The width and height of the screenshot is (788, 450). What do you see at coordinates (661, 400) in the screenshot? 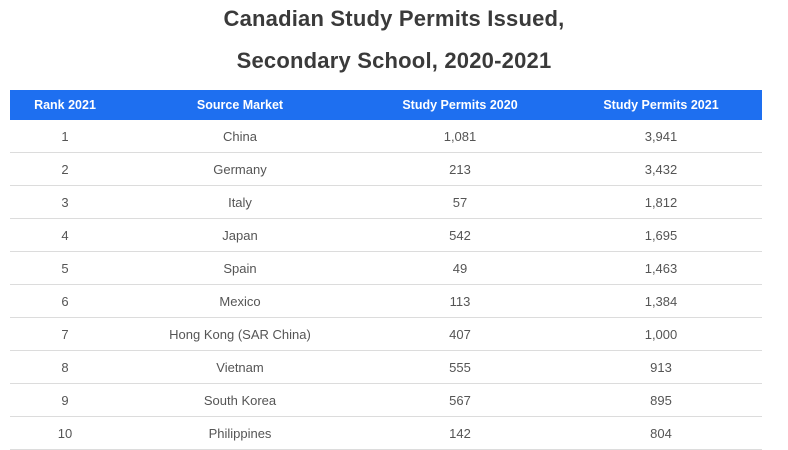
I see `cell-permits-2021: 895` at bounding box center [661, 400].